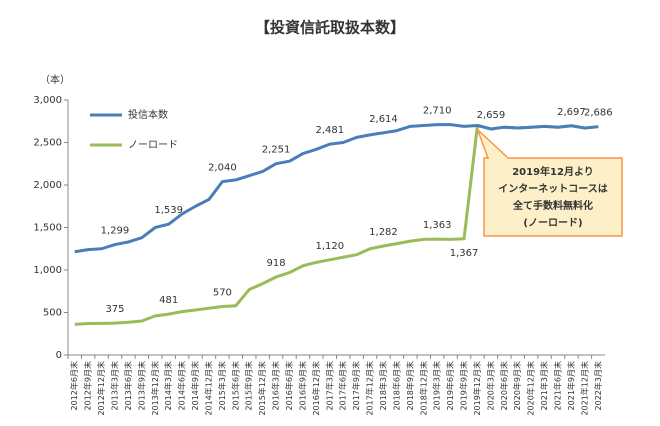 The image size is (660, 426). Describe the element at coordinates (552, 205) in the screenshot. I see `annotation-text: 全て手数料無料化` at that location.